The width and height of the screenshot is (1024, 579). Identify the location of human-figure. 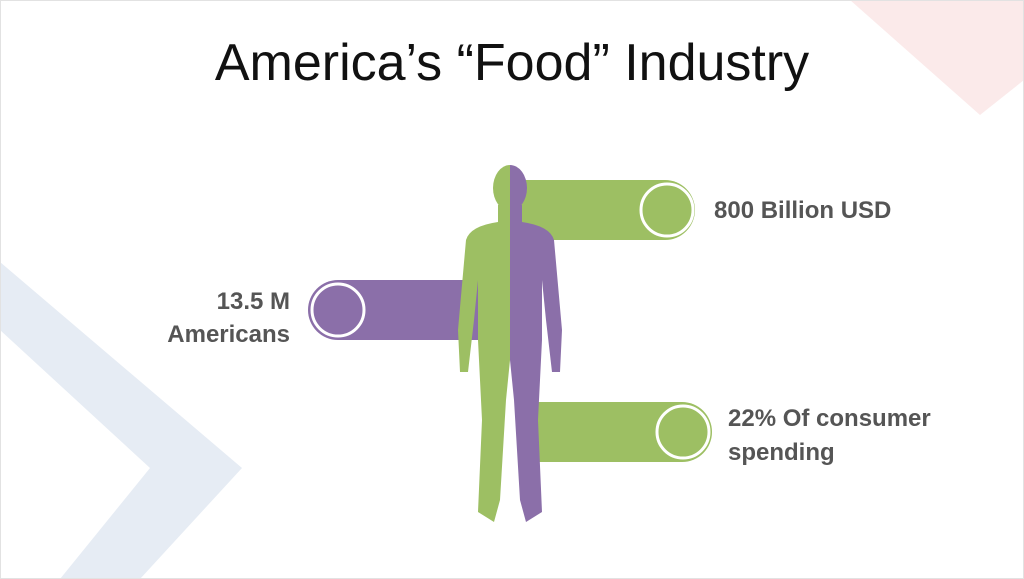
(510, 343).